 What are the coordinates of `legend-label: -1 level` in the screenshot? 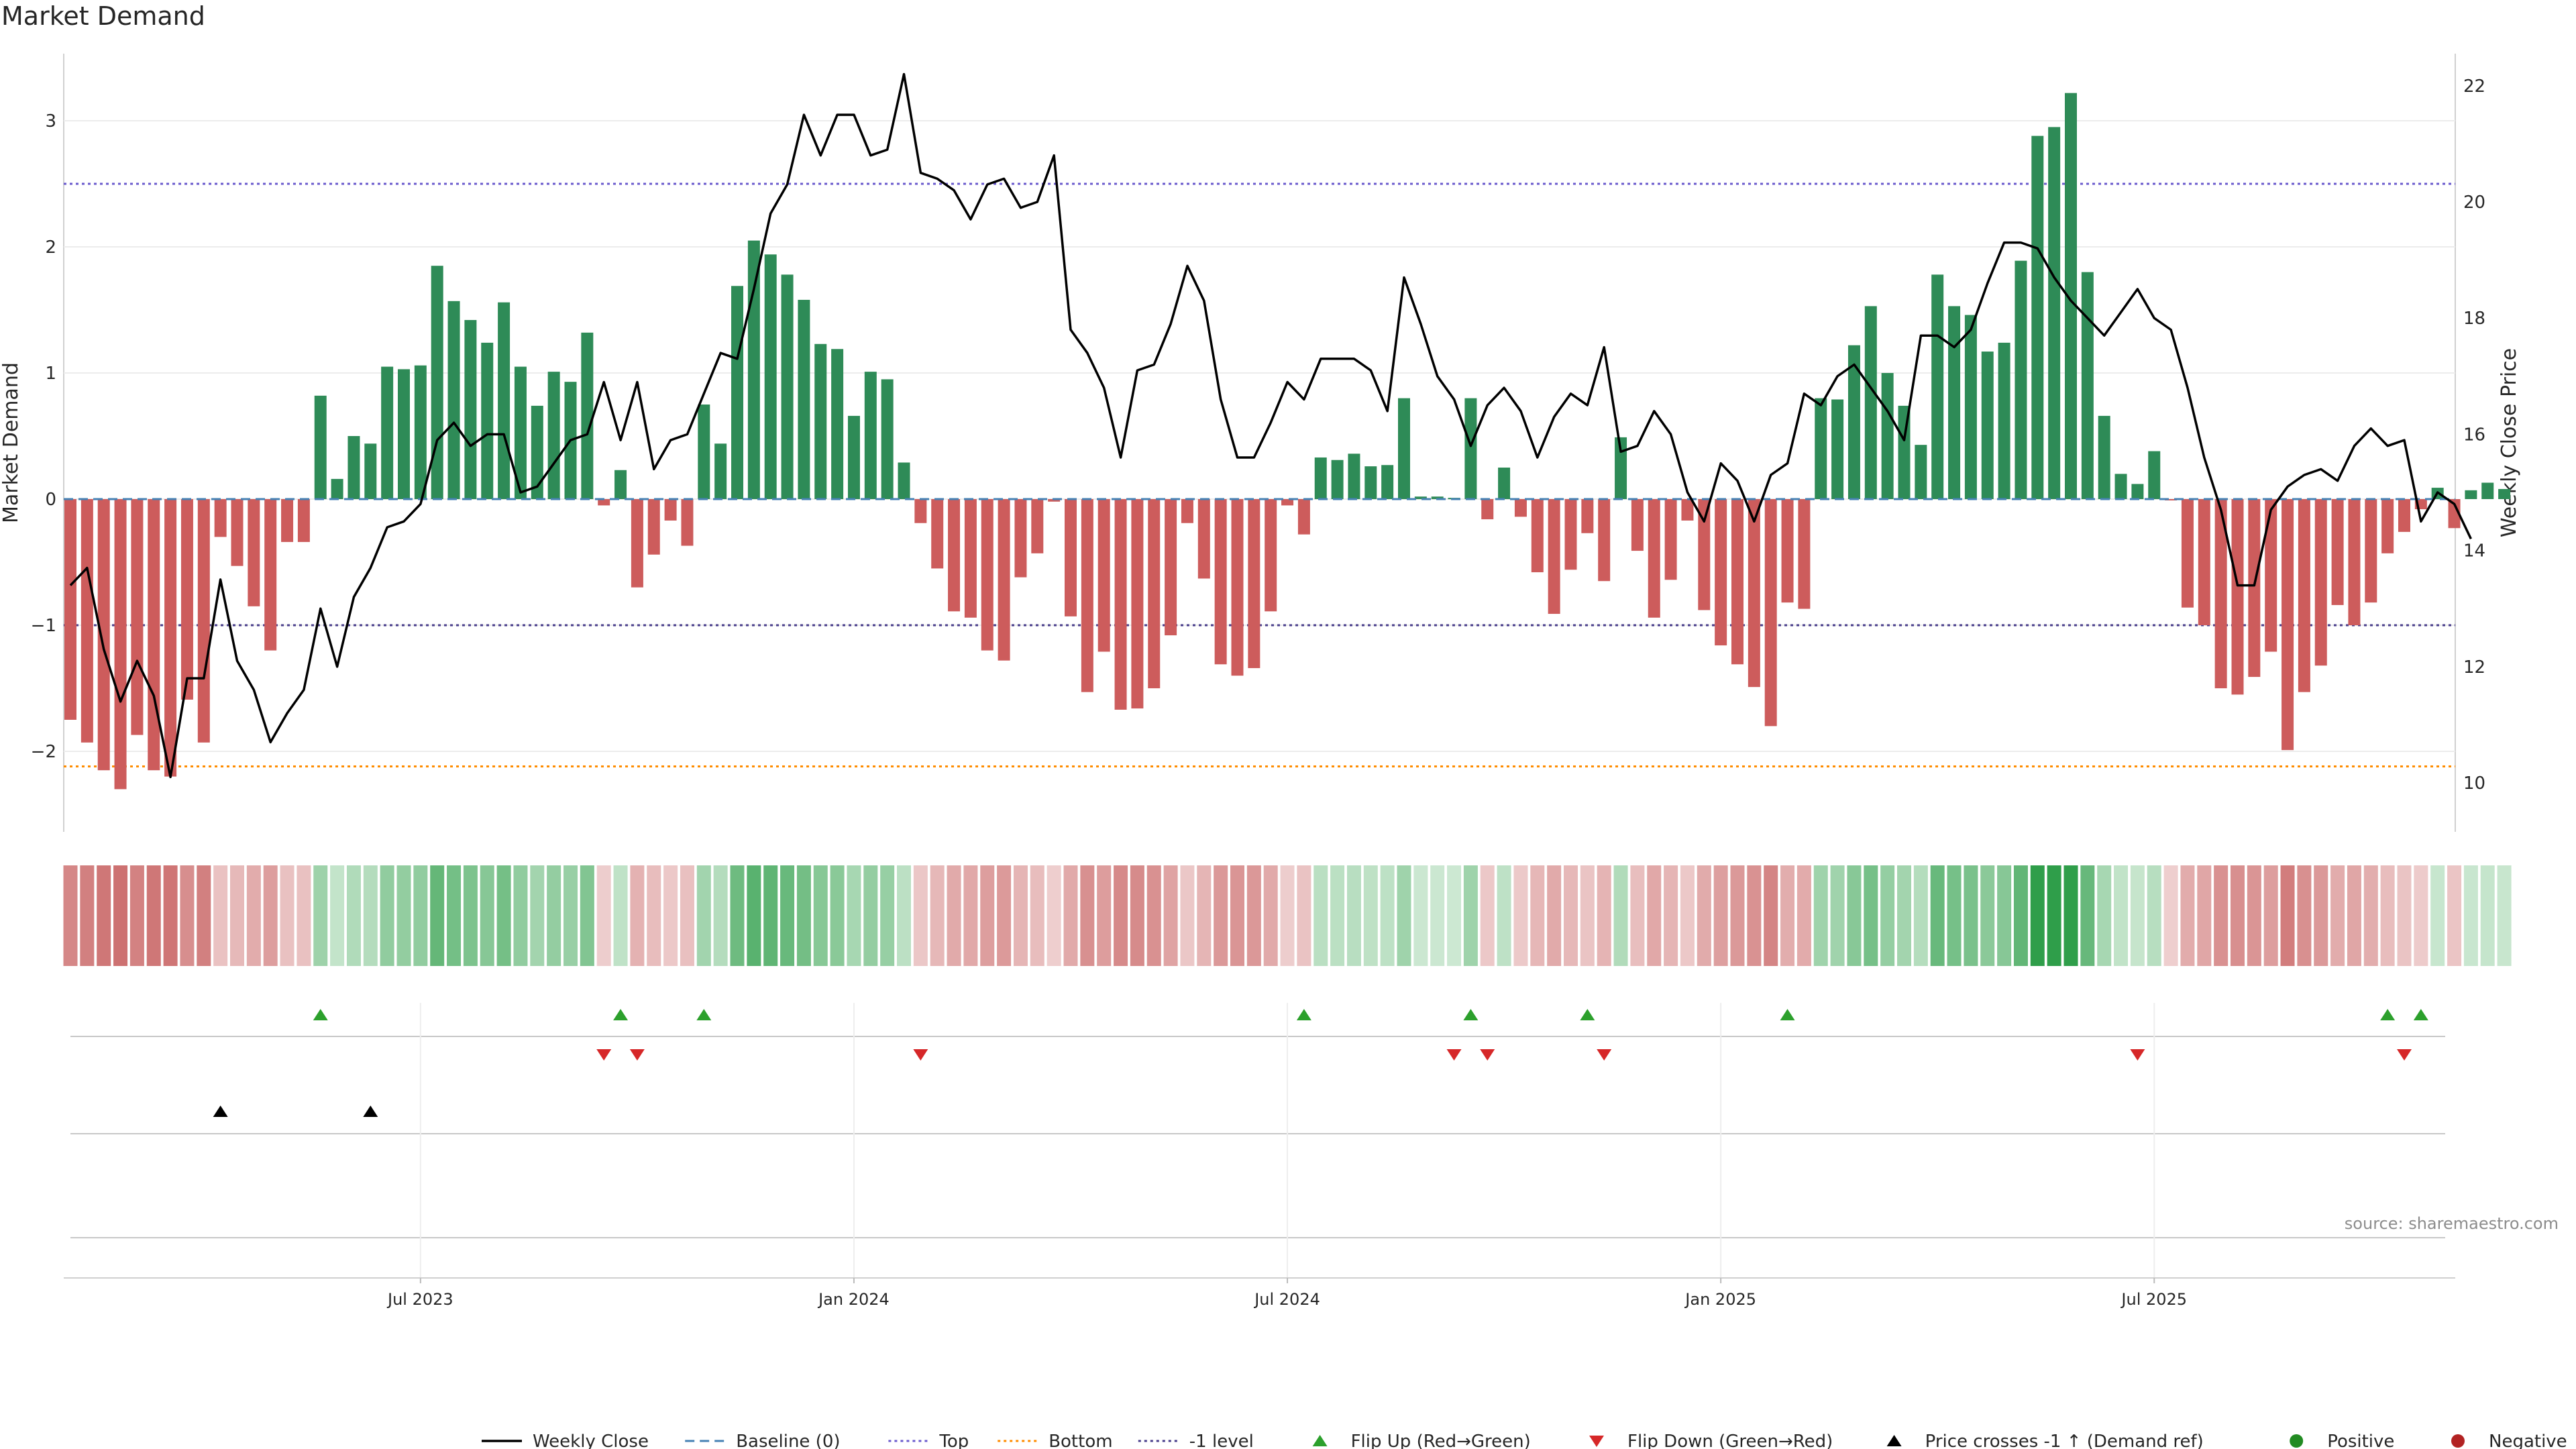 It's located at (1221, 1440).